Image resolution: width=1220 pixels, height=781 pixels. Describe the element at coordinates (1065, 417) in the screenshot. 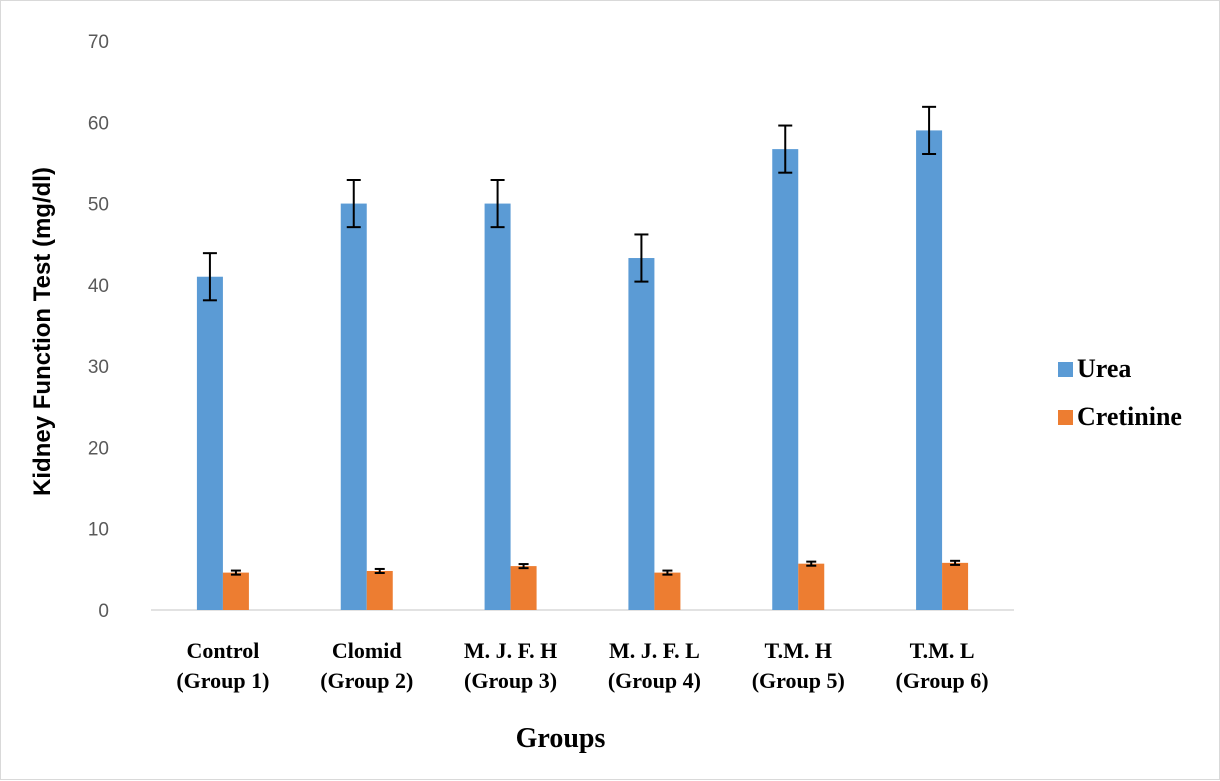

I see `legend-swatch-cretinine` at that location.